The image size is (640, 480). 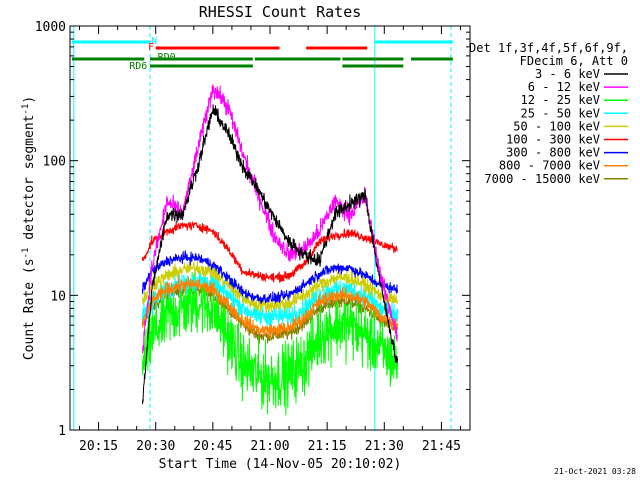 What do you see at coordinates (212, 446) in the screenshot?
I see `x-tick-label: 20:45` at bounding box center [212, 446].